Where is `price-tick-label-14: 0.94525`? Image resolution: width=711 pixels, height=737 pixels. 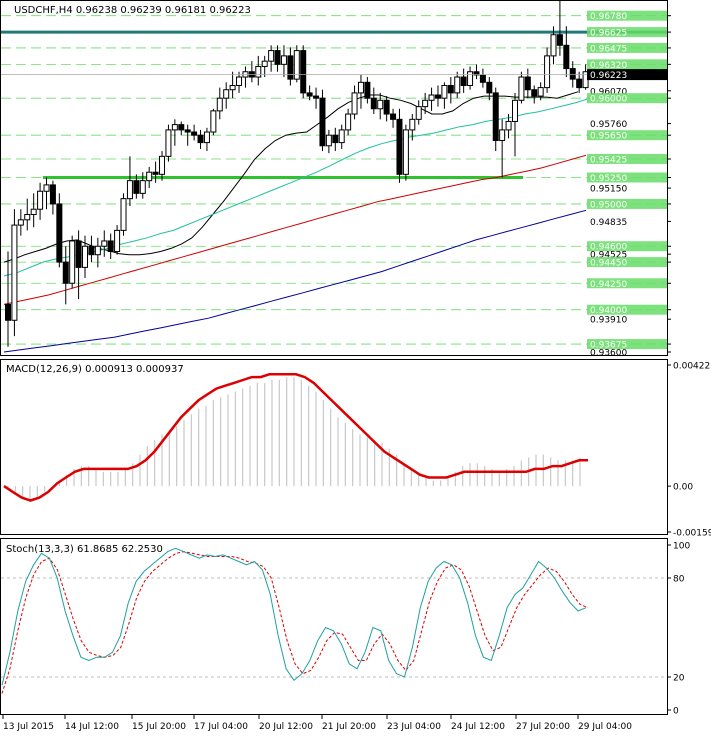 price-tick-label-14: 0.94525 is located at coordinates (608, 256).